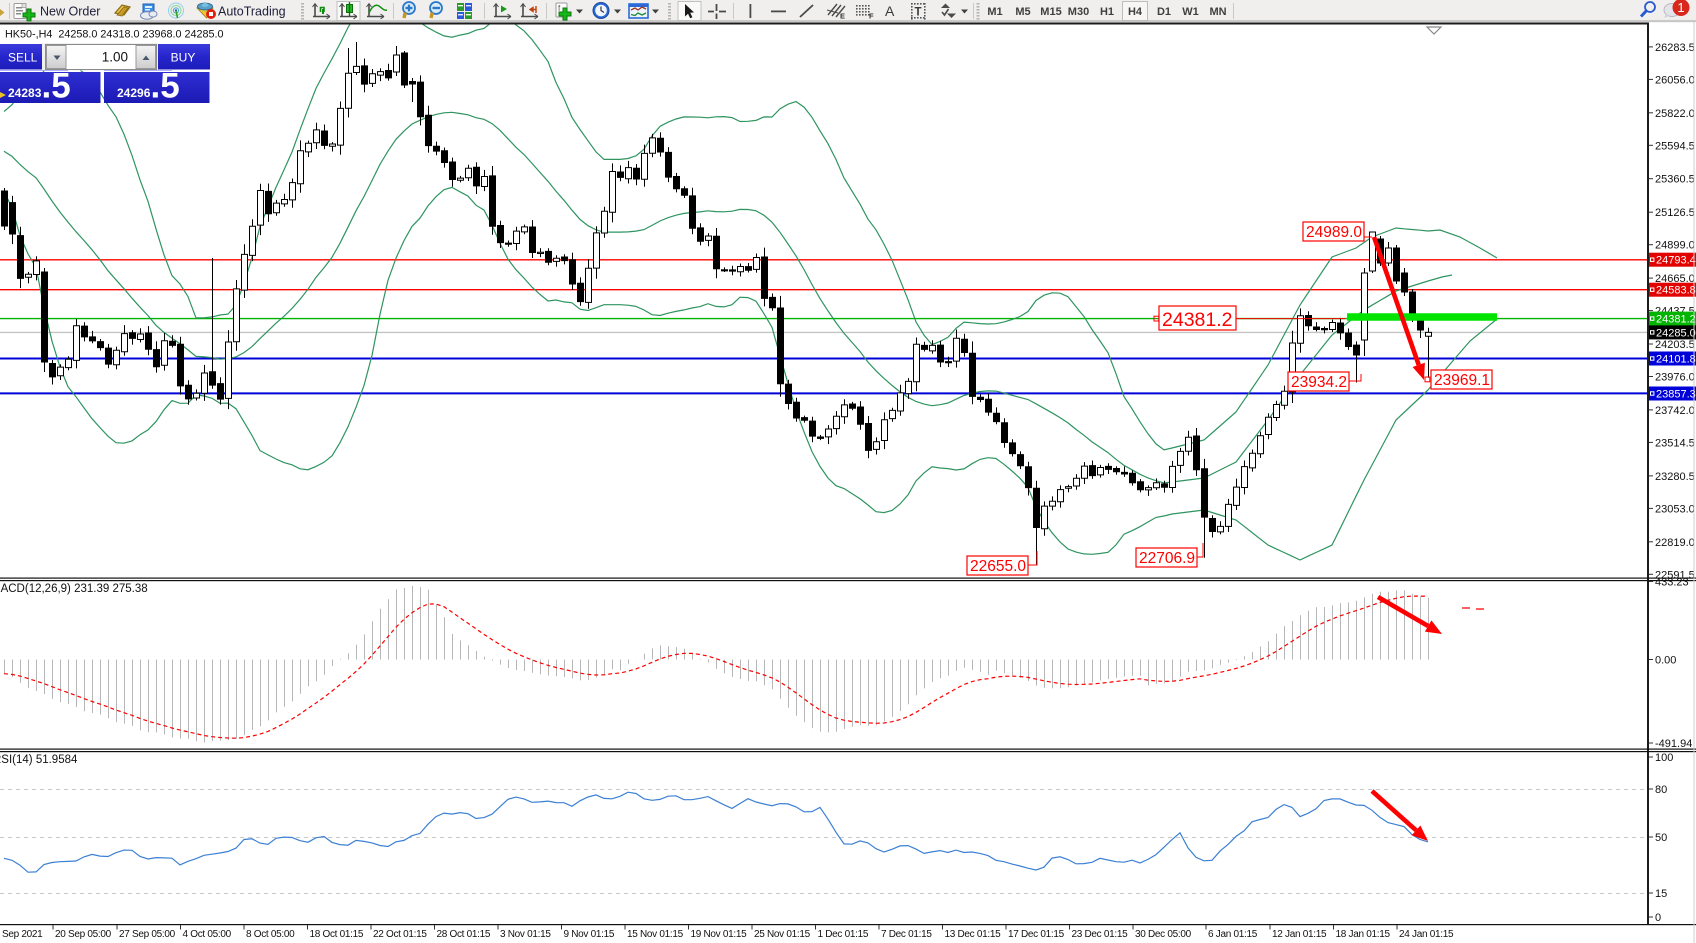 The width and height of the screenshot is (1696, 943). What do you see at coordinates (1036, 934) in the screenshot?
I see `svg-text: 17 Dec 01:15` at bounding box center [1036, 934].